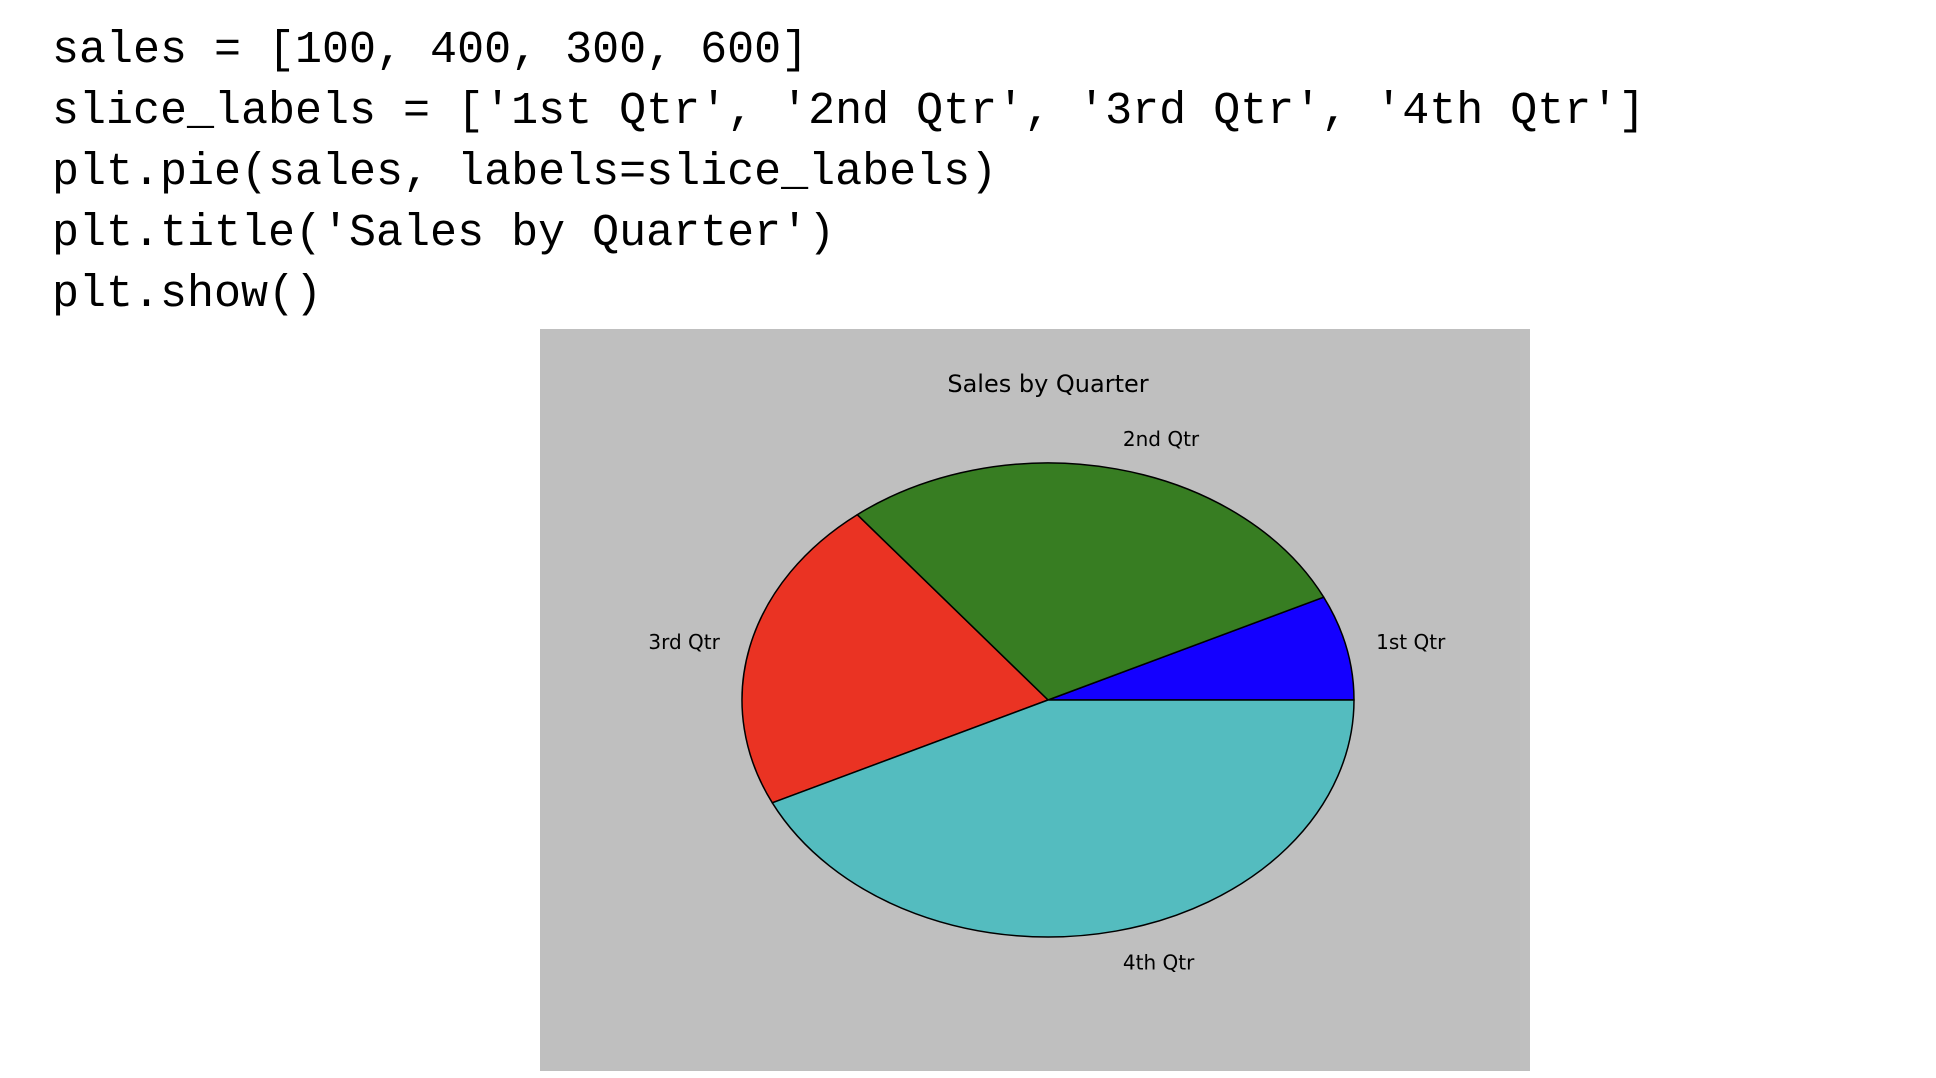 The image size is (1936, 1078). What do you see at coordinates (1063, 818) in the screenshot?
I see `pie-slice-4th-qtr` at bounding box center [1063, 818].